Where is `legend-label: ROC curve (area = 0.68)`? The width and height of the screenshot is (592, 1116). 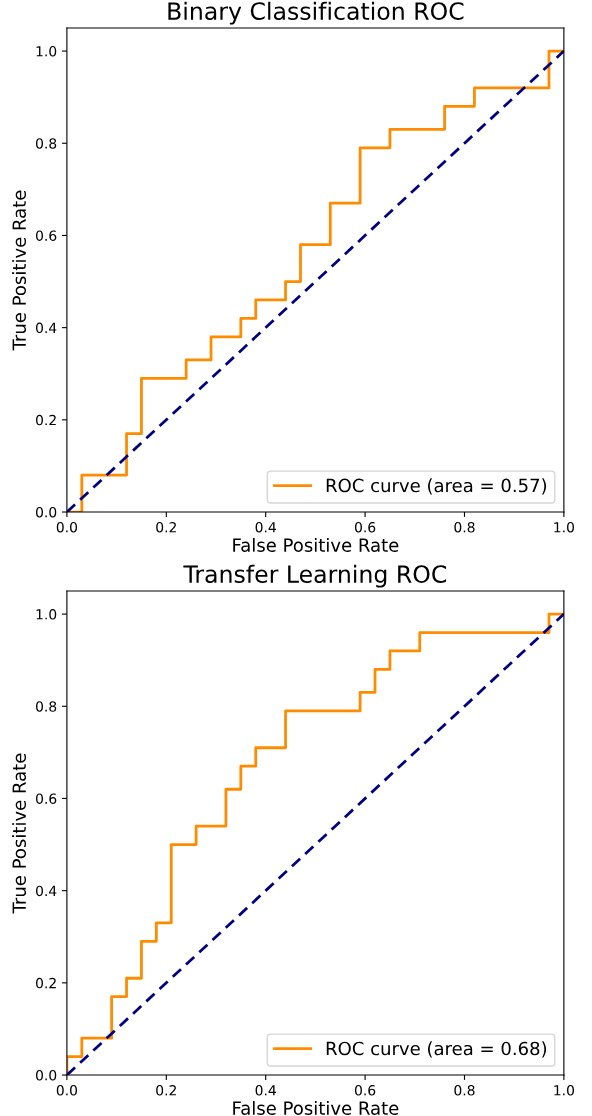
legend-label: ROC curve (area = 0.68) is located at coordinates (436, 1049).